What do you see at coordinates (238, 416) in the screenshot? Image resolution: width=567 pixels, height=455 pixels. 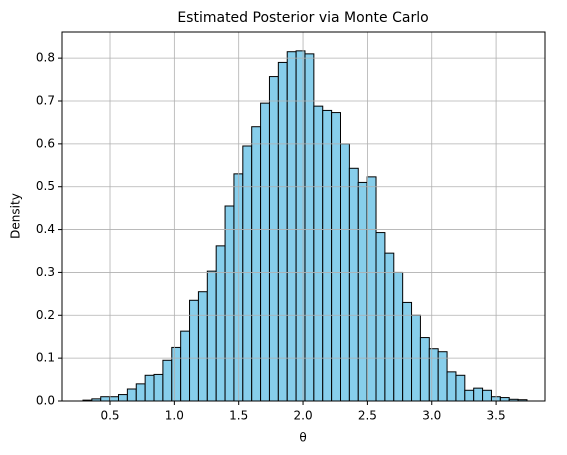 I see `x-tick-label: 1.5` at bounding box center [238, 416].